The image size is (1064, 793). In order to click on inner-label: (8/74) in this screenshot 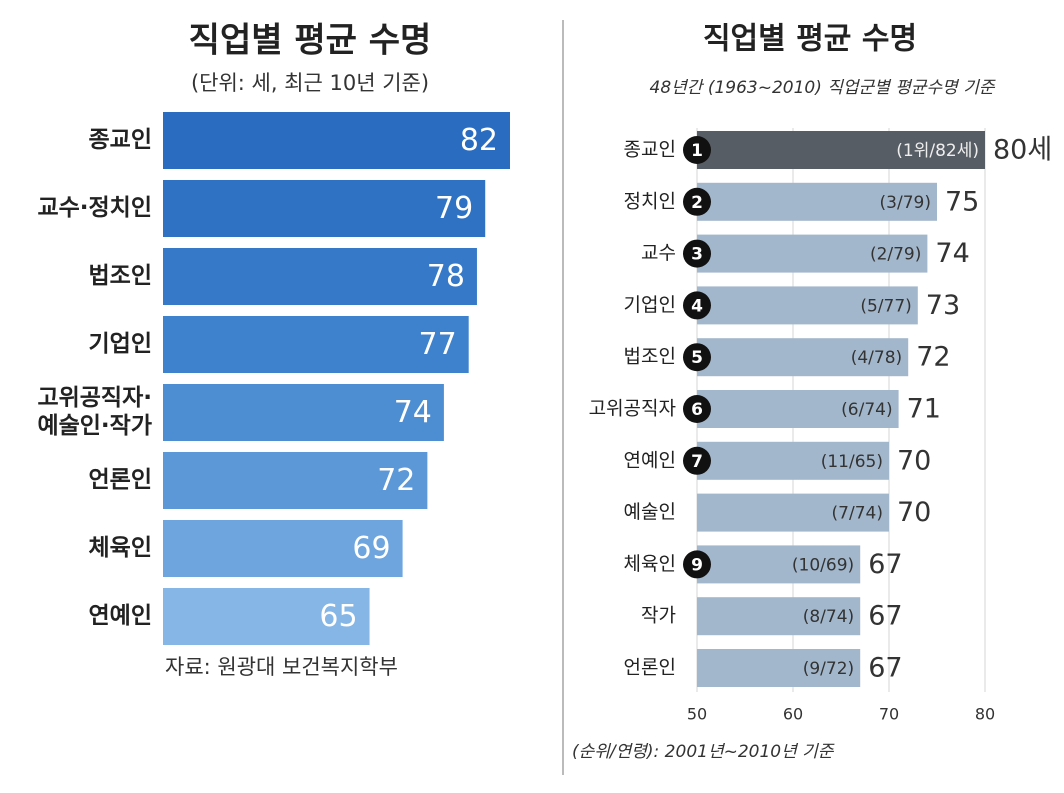, I will do `click(828, 617)`.